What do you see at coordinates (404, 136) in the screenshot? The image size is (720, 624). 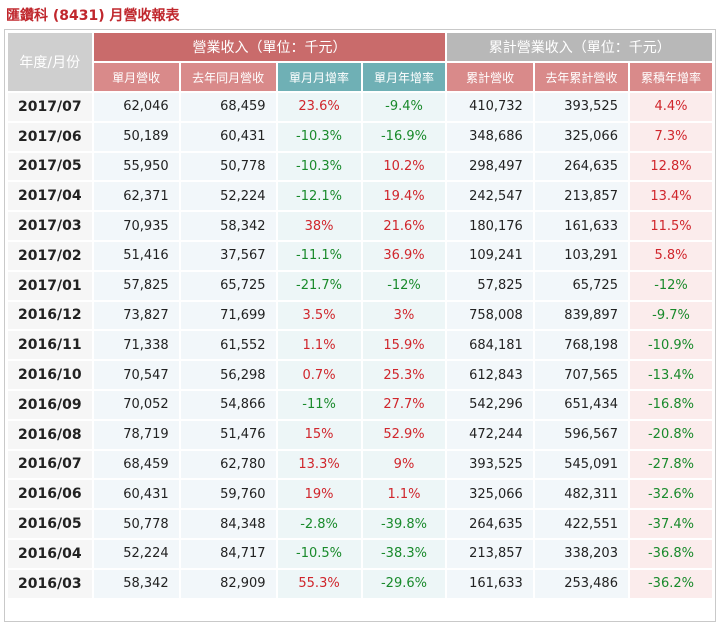 I see `yoy-rate-cell: -16.9%` at bounding box center [404, 136].